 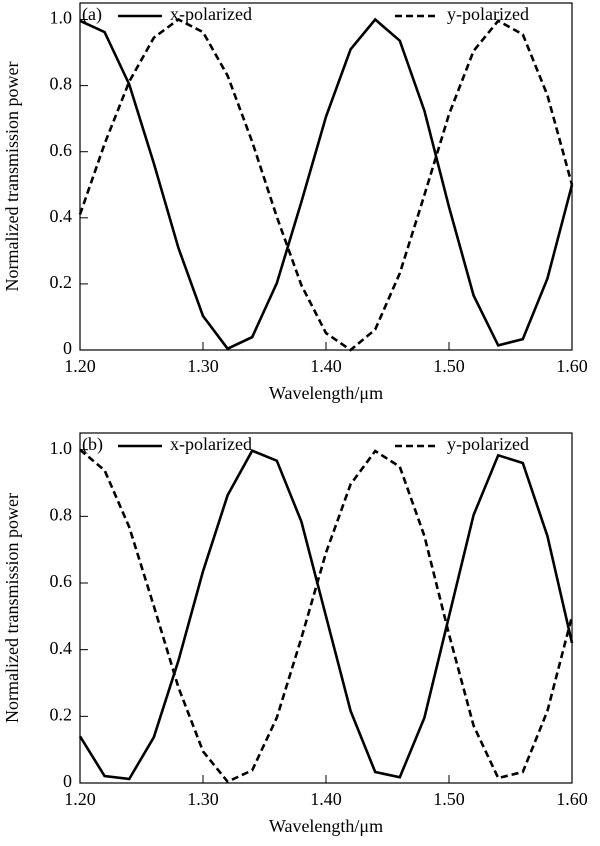 I want to click on panel-label: (a), so click(x=92, y=14).